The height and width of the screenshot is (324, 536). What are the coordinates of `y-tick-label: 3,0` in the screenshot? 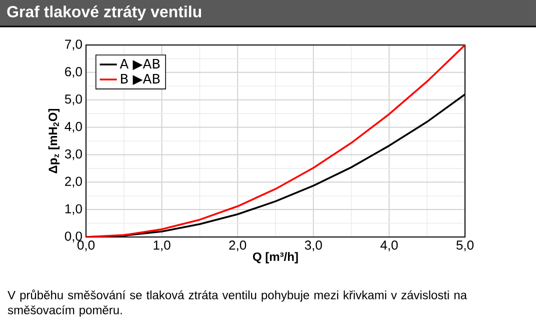 It's located at (73, 154).